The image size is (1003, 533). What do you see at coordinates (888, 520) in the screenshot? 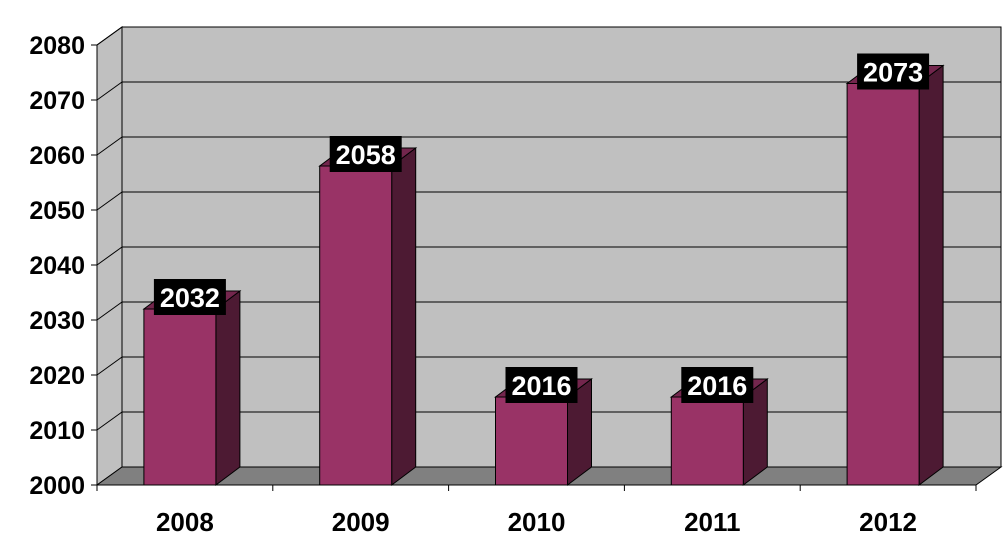
I see `x-category-label: 2012` at bounding box center [888, 520].